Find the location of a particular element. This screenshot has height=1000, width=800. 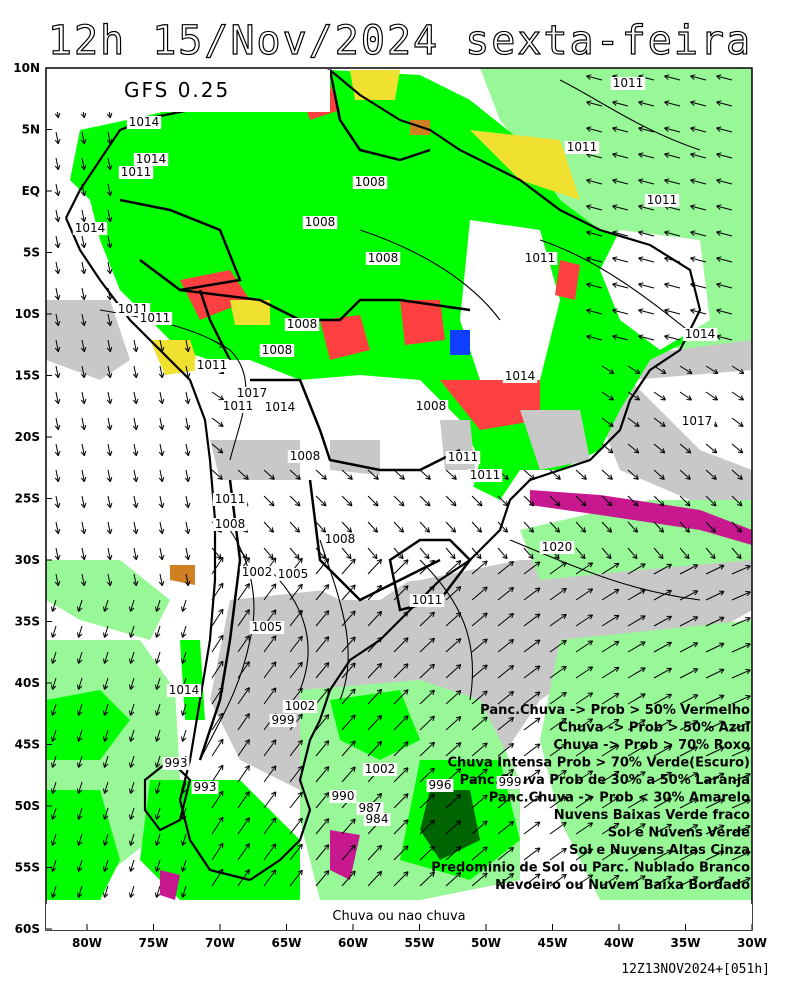

lat-tick-label: 10S is located at coordinates (27, 314).